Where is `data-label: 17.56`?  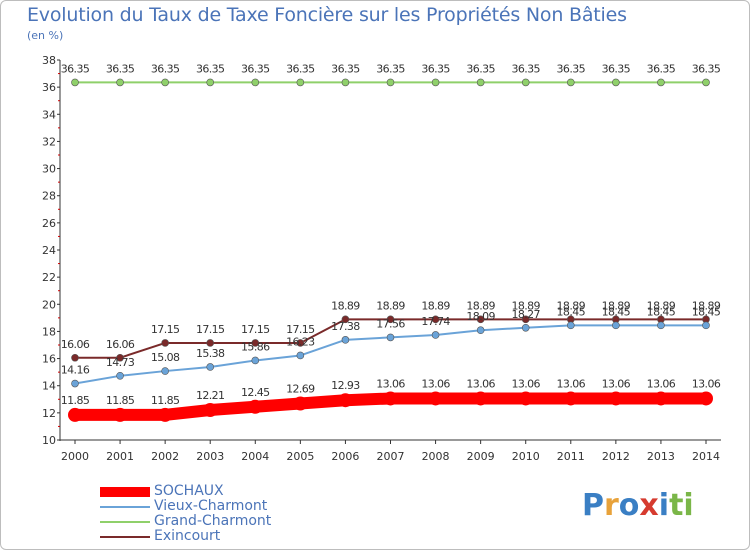
data-label: 17.56 is located at coordinates (390, 323).